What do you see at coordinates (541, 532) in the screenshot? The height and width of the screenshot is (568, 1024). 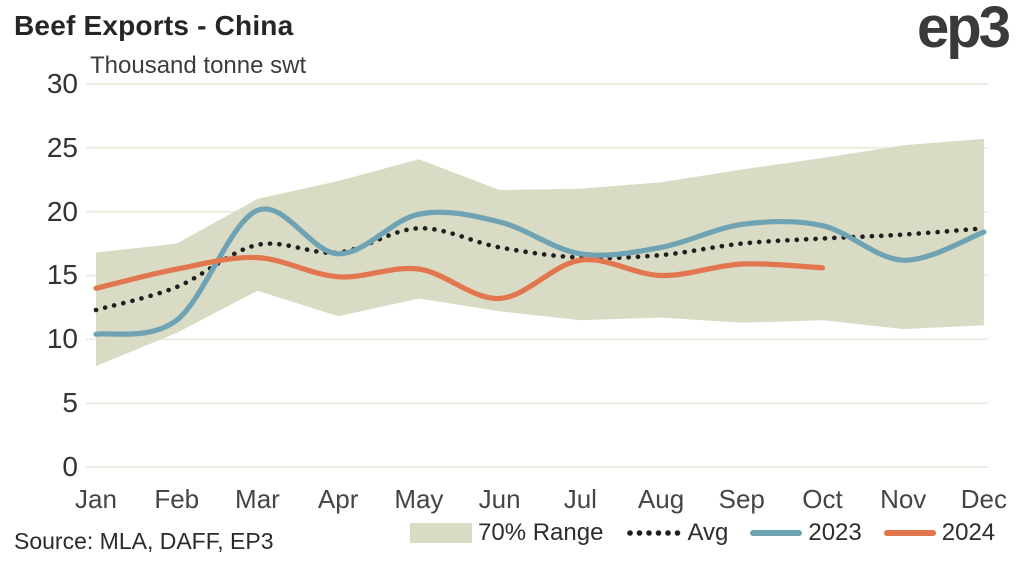 I see `legend-label-range: 70% Range` at bounding box center [541, 532].